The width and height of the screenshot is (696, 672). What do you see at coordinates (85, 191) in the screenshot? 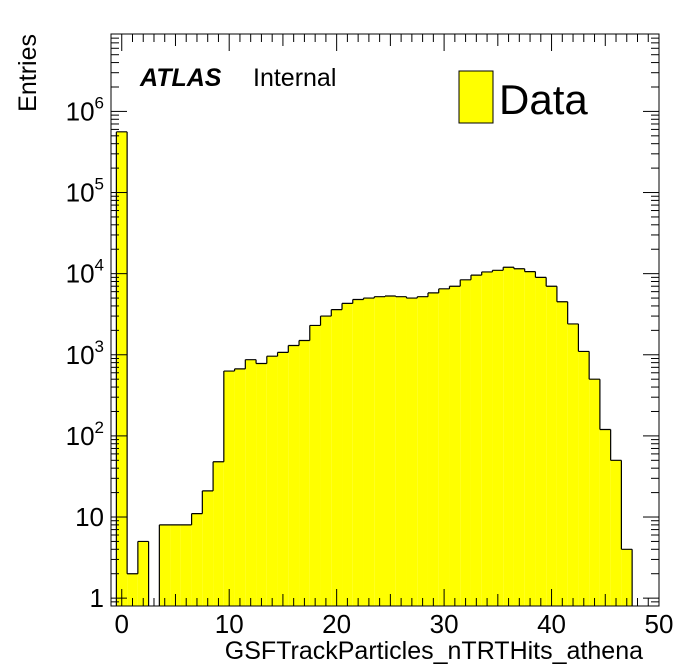
I see `y-tick-label: 10⁵` at bounding box center [85, 191].